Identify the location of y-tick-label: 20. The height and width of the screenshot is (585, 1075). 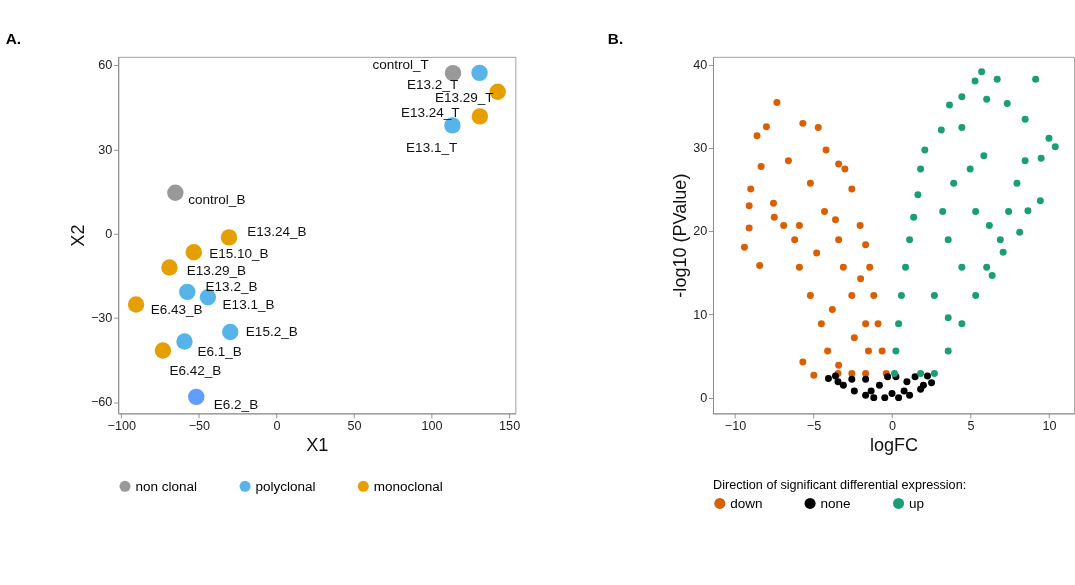
(700, 231).